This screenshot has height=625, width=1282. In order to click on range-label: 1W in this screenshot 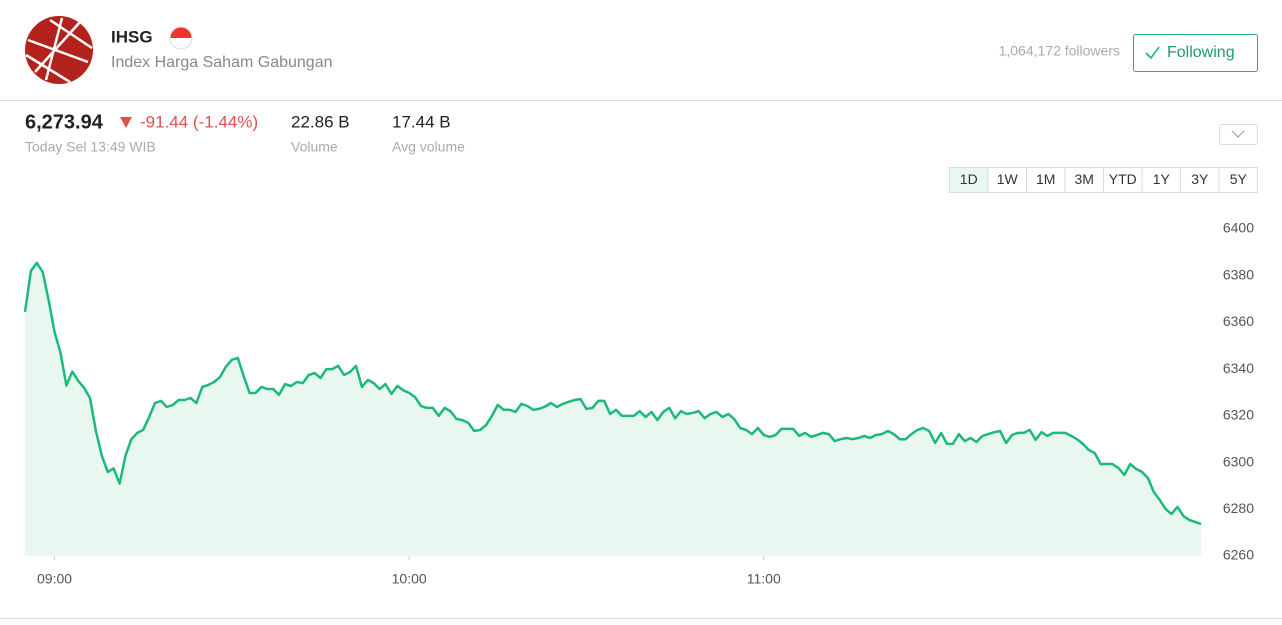, I will do `click(1008, 179)`.